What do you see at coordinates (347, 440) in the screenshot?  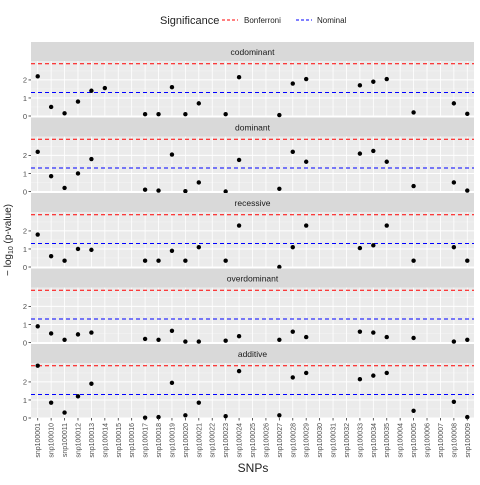 I see `x-tick-label: snp100032` at bounding box center [347, 440].